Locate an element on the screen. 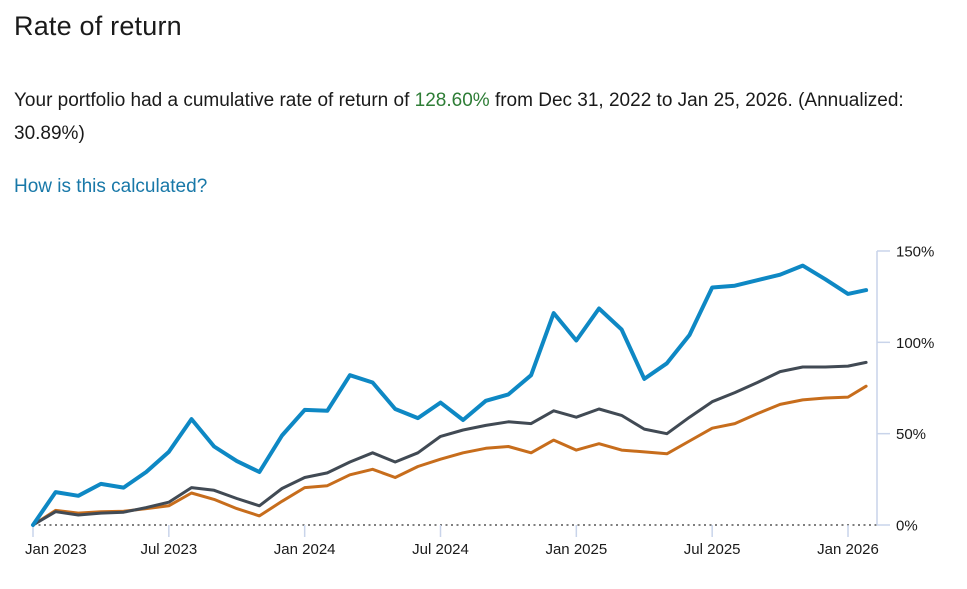  y-tick-label: 0% is located at coordinates (907, 526).